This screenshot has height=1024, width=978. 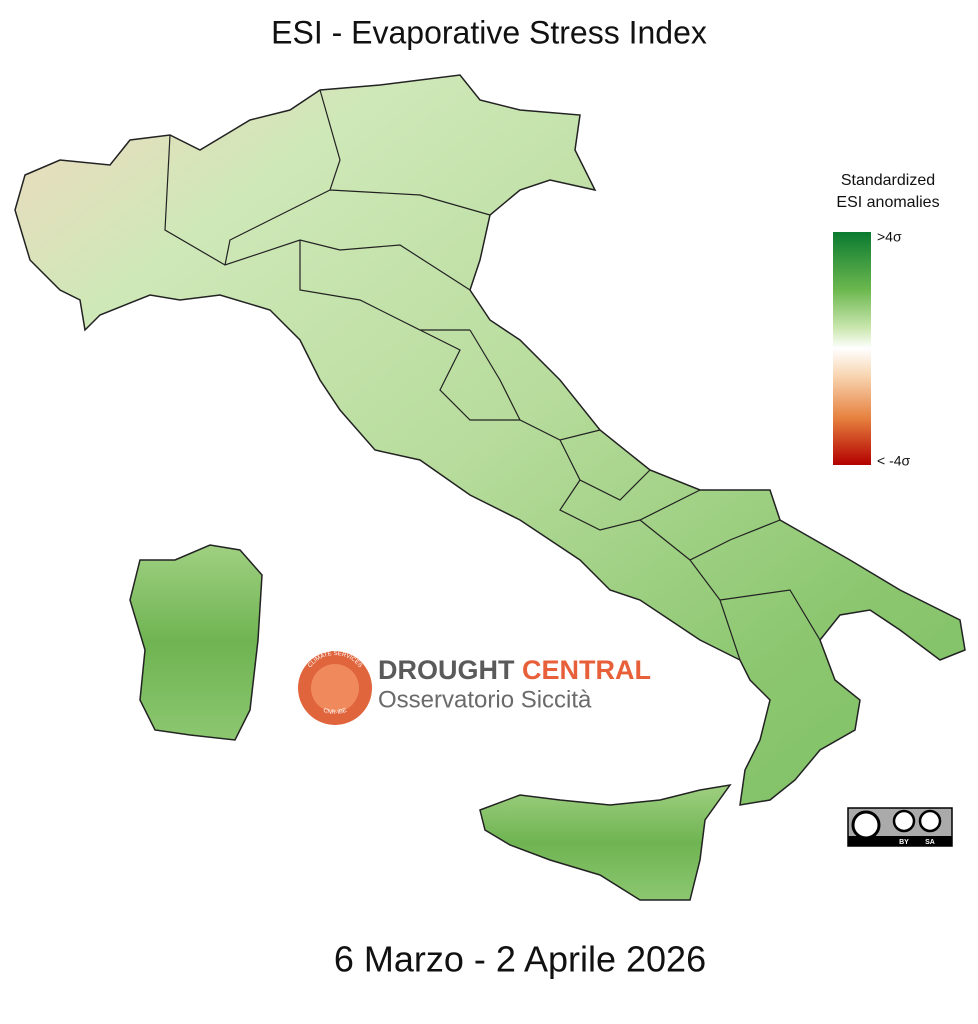 What do you see at coordinates (446, 670) in the screenshot?
I see `logo-name-part: DROUGHT` at bounding box center [446, 670].